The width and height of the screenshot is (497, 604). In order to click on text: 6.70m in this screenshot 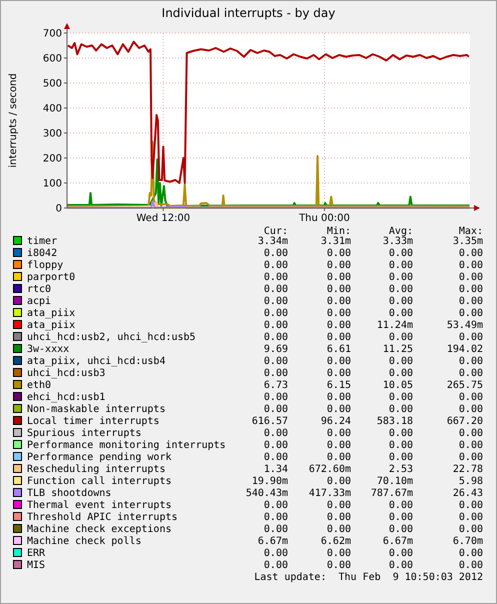, I will do `click(467, 541)`.